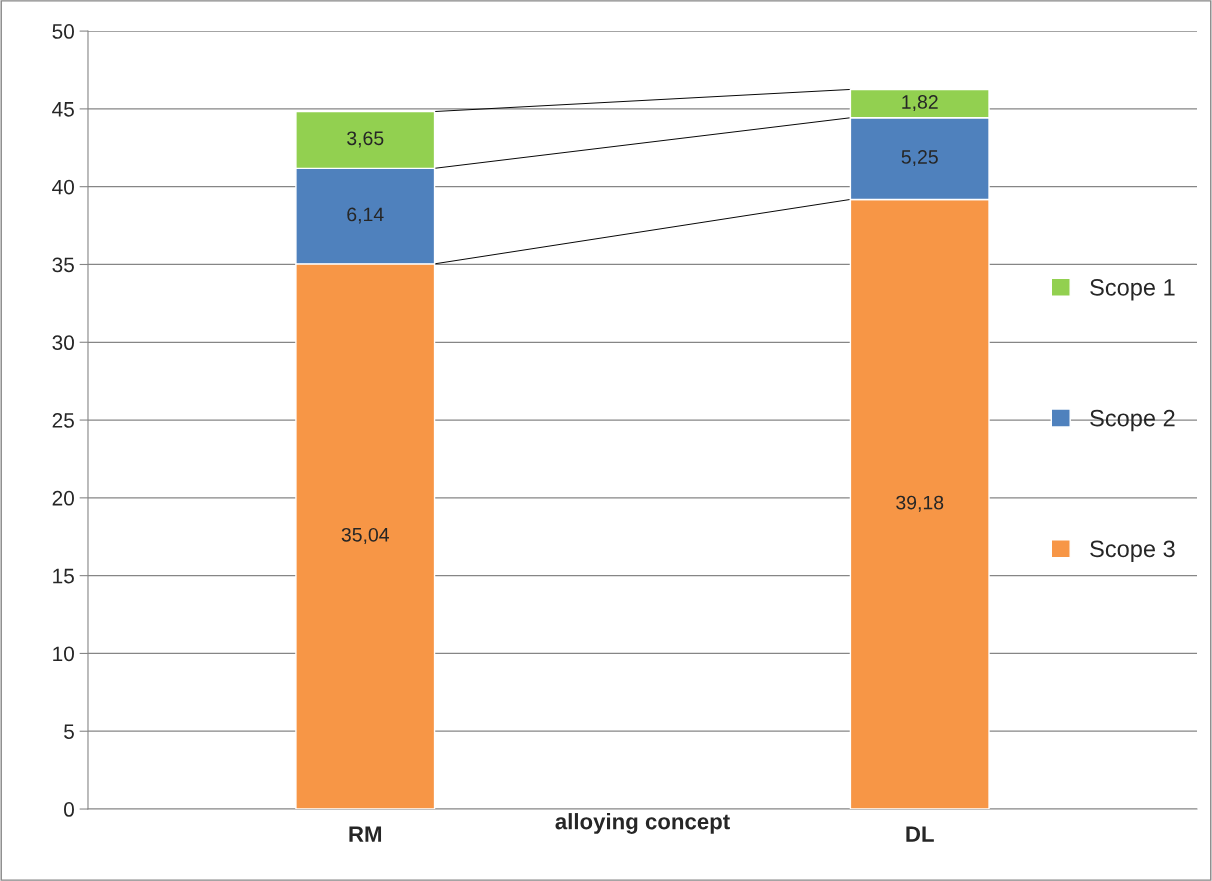  What do you see at coordinates (69, 731) in the screenshot?
I see `y-tick-label: 5` at bounding box center [69, 731].